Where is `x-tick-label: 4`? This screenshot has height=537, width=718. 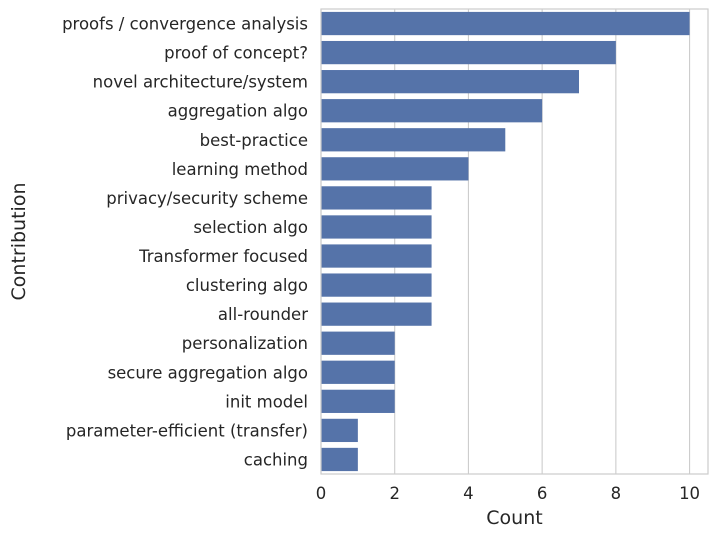 x-tick-label: 4 is located at coordinates (468, 493).